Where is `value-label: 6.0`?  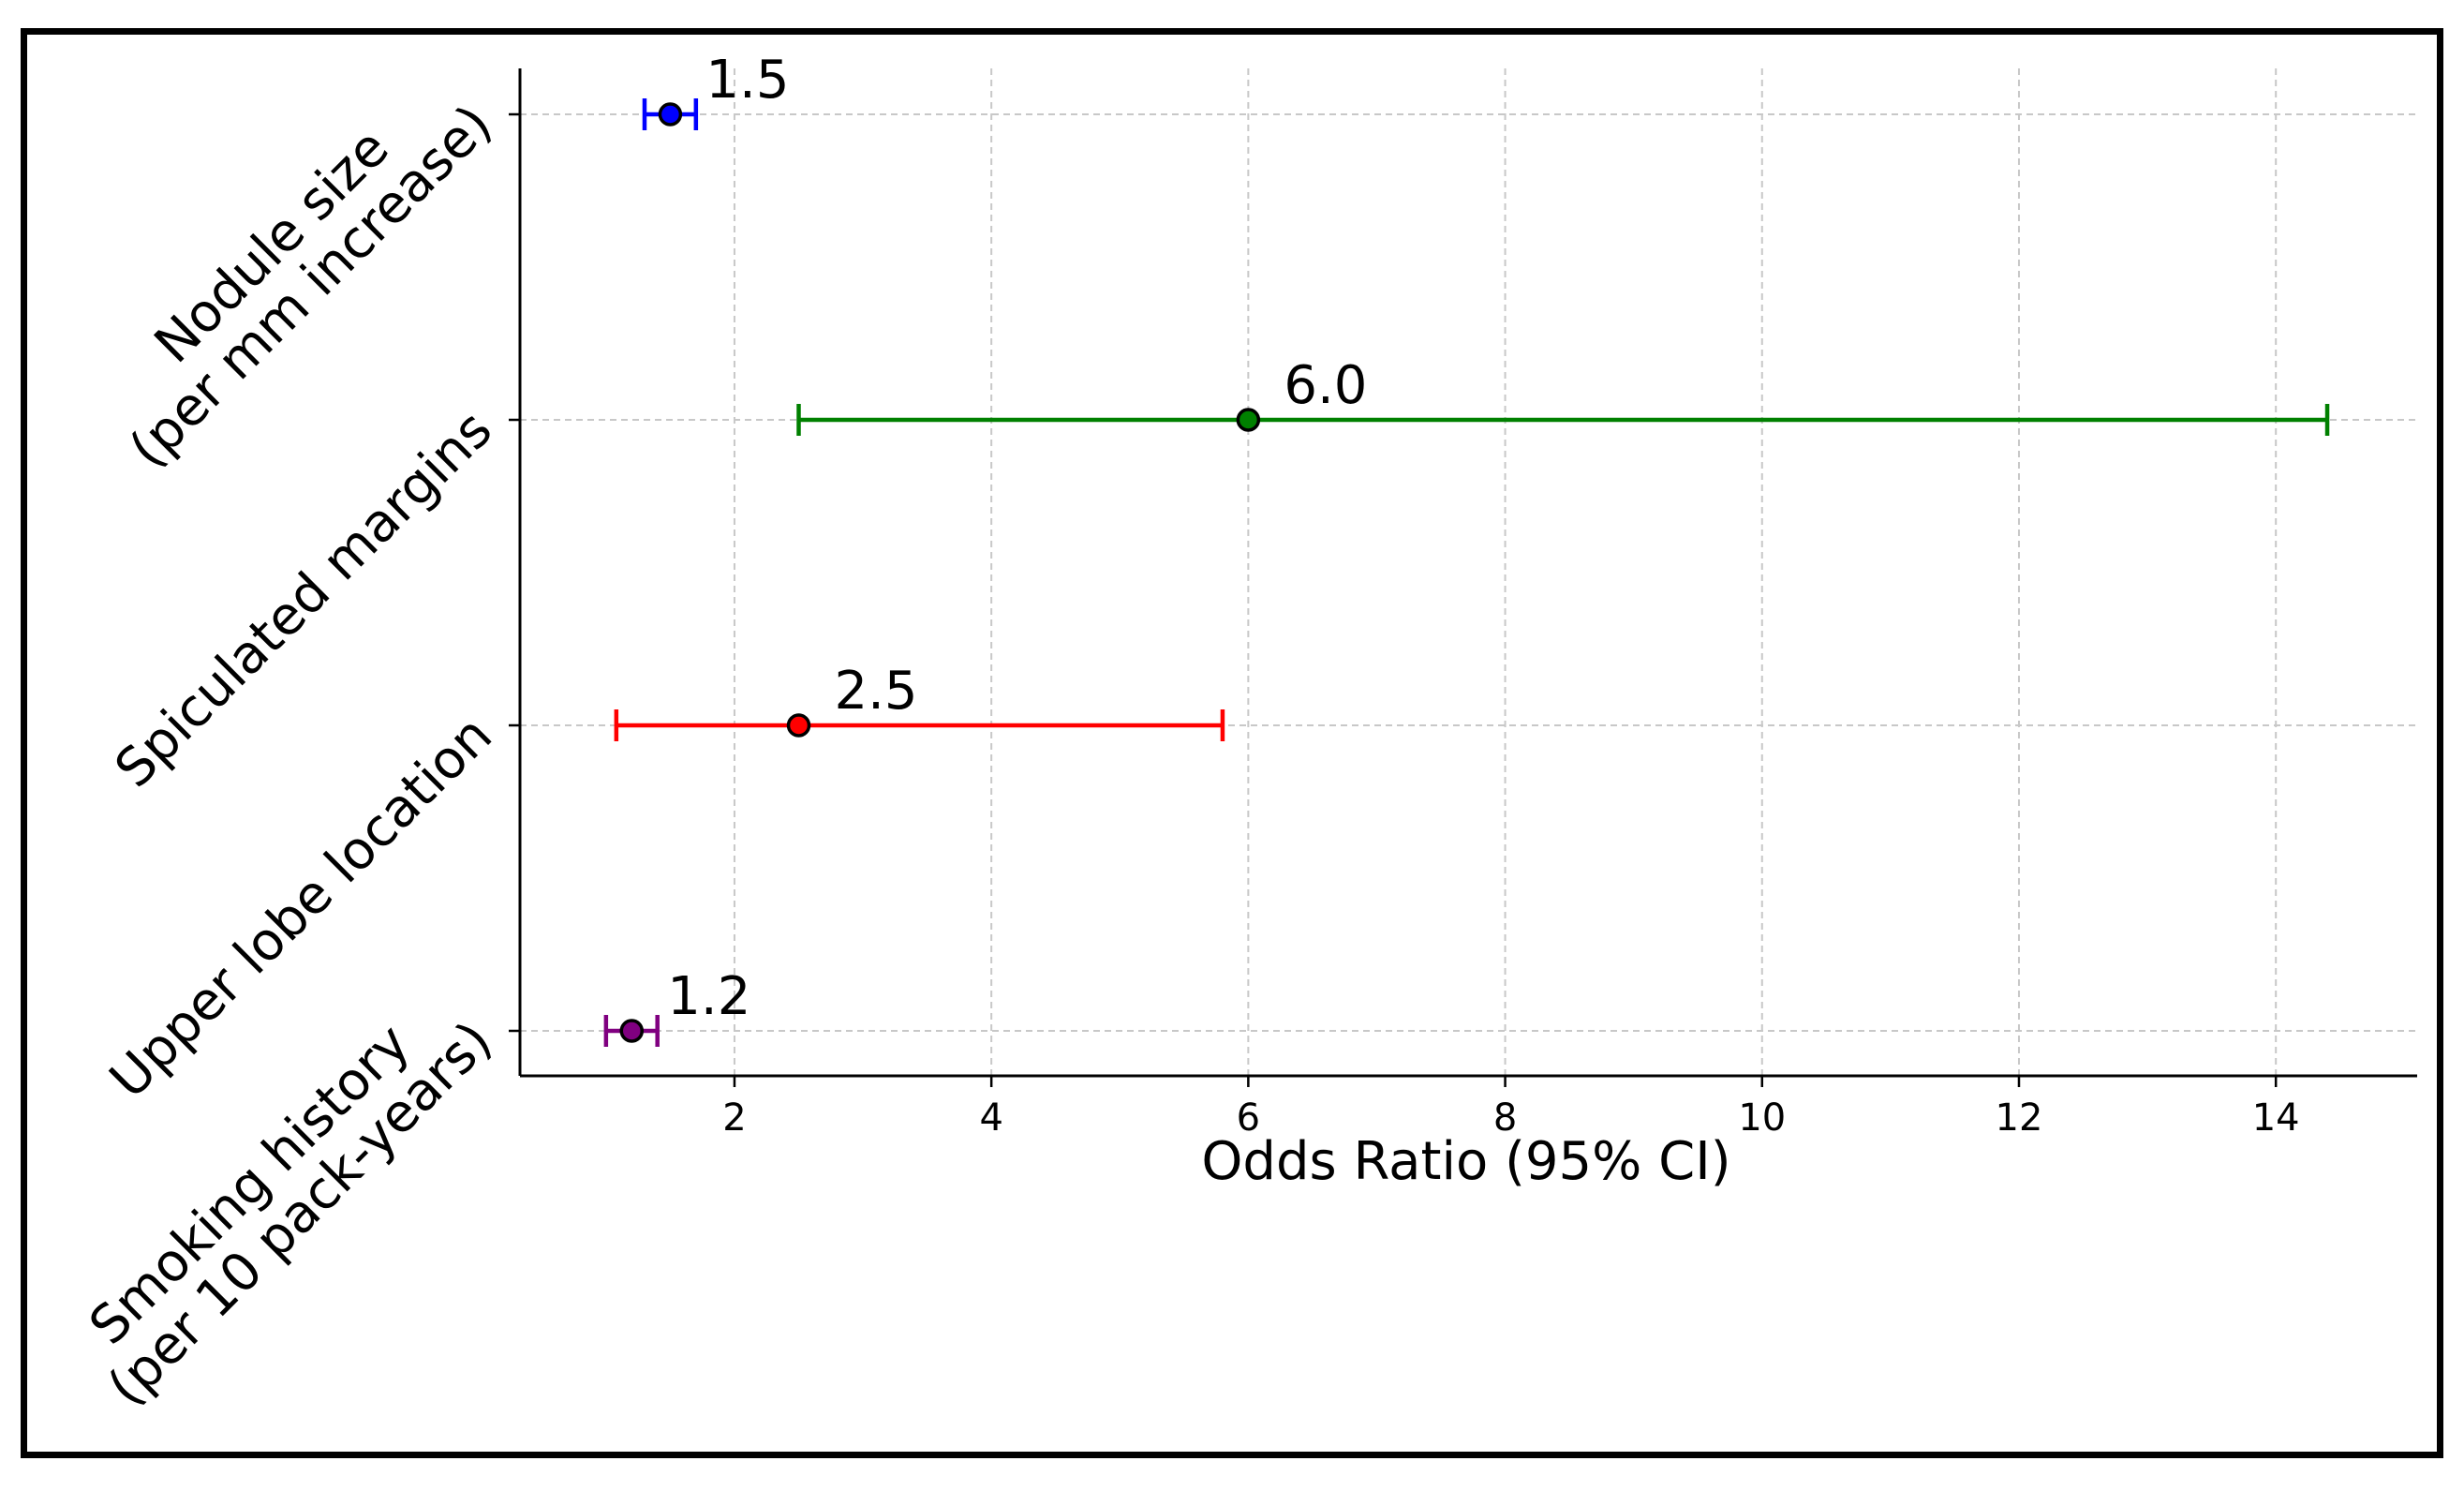
value-label: 6.0 is located at coordinates (1325, 385).